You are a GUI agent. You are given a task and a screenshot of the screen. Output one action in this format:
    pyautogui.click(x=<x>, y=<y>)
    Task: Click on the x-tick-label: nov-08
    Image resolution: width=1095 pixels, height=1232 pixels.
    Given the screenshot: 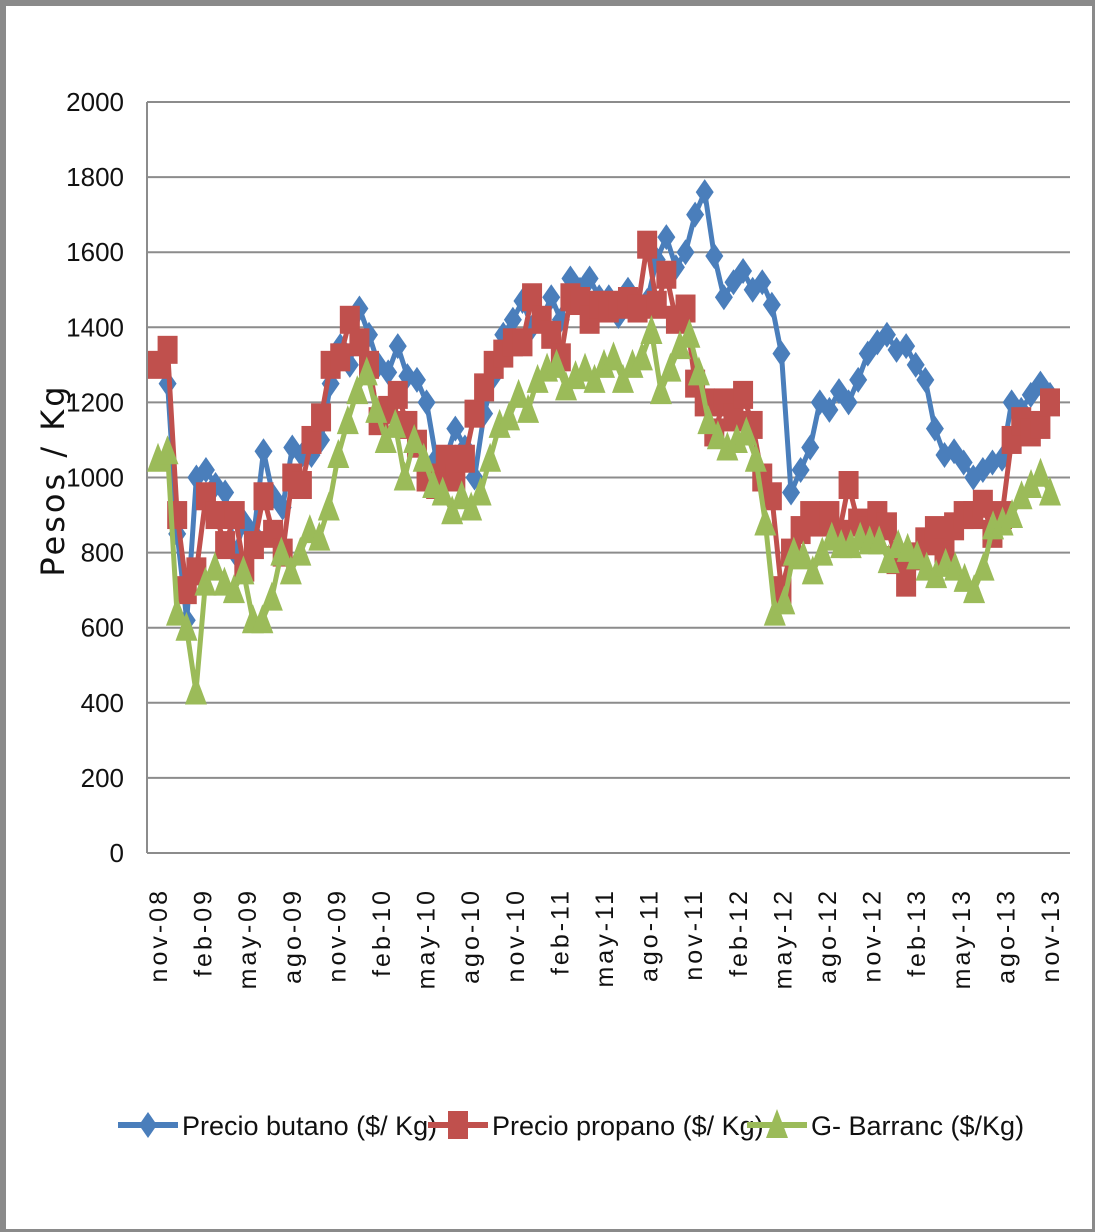 What is the action you would take?
    pyautogui.click(x=159, y=935)
    